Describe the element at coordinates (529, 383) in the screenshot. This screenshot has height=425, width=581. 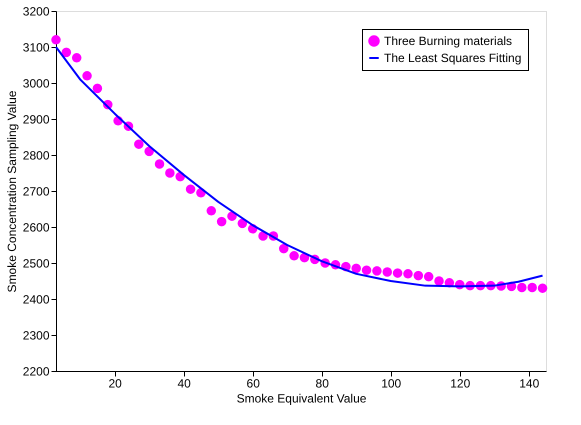
I see `x-tick-label: 140` at that location.